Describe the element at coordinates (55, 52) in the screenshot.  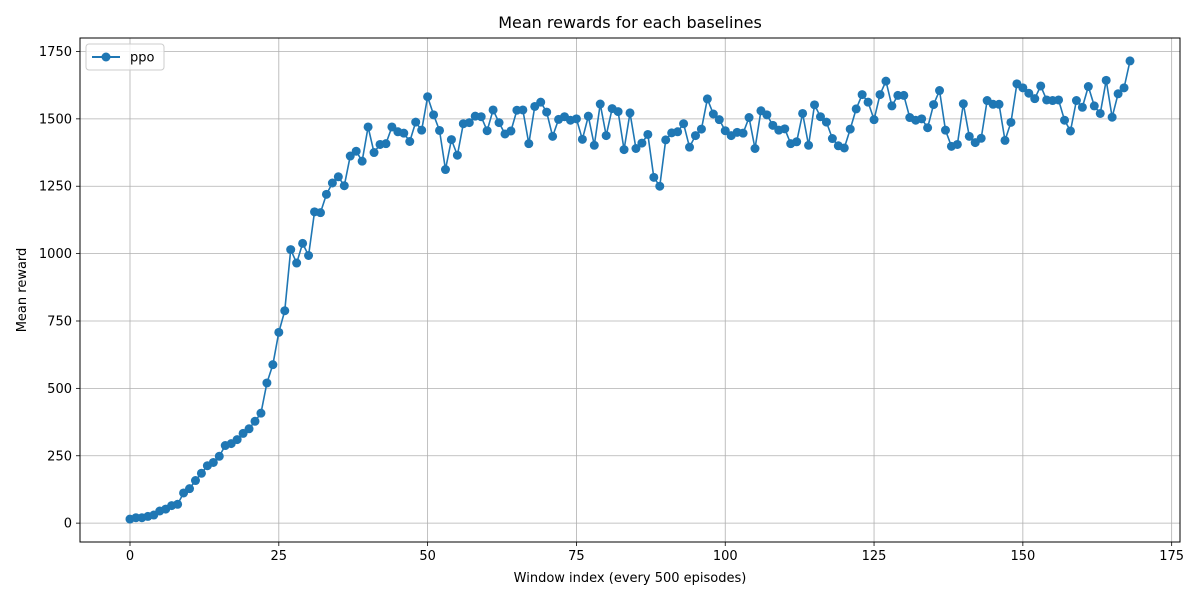
I see `y-tick-label: 1750` at that location.